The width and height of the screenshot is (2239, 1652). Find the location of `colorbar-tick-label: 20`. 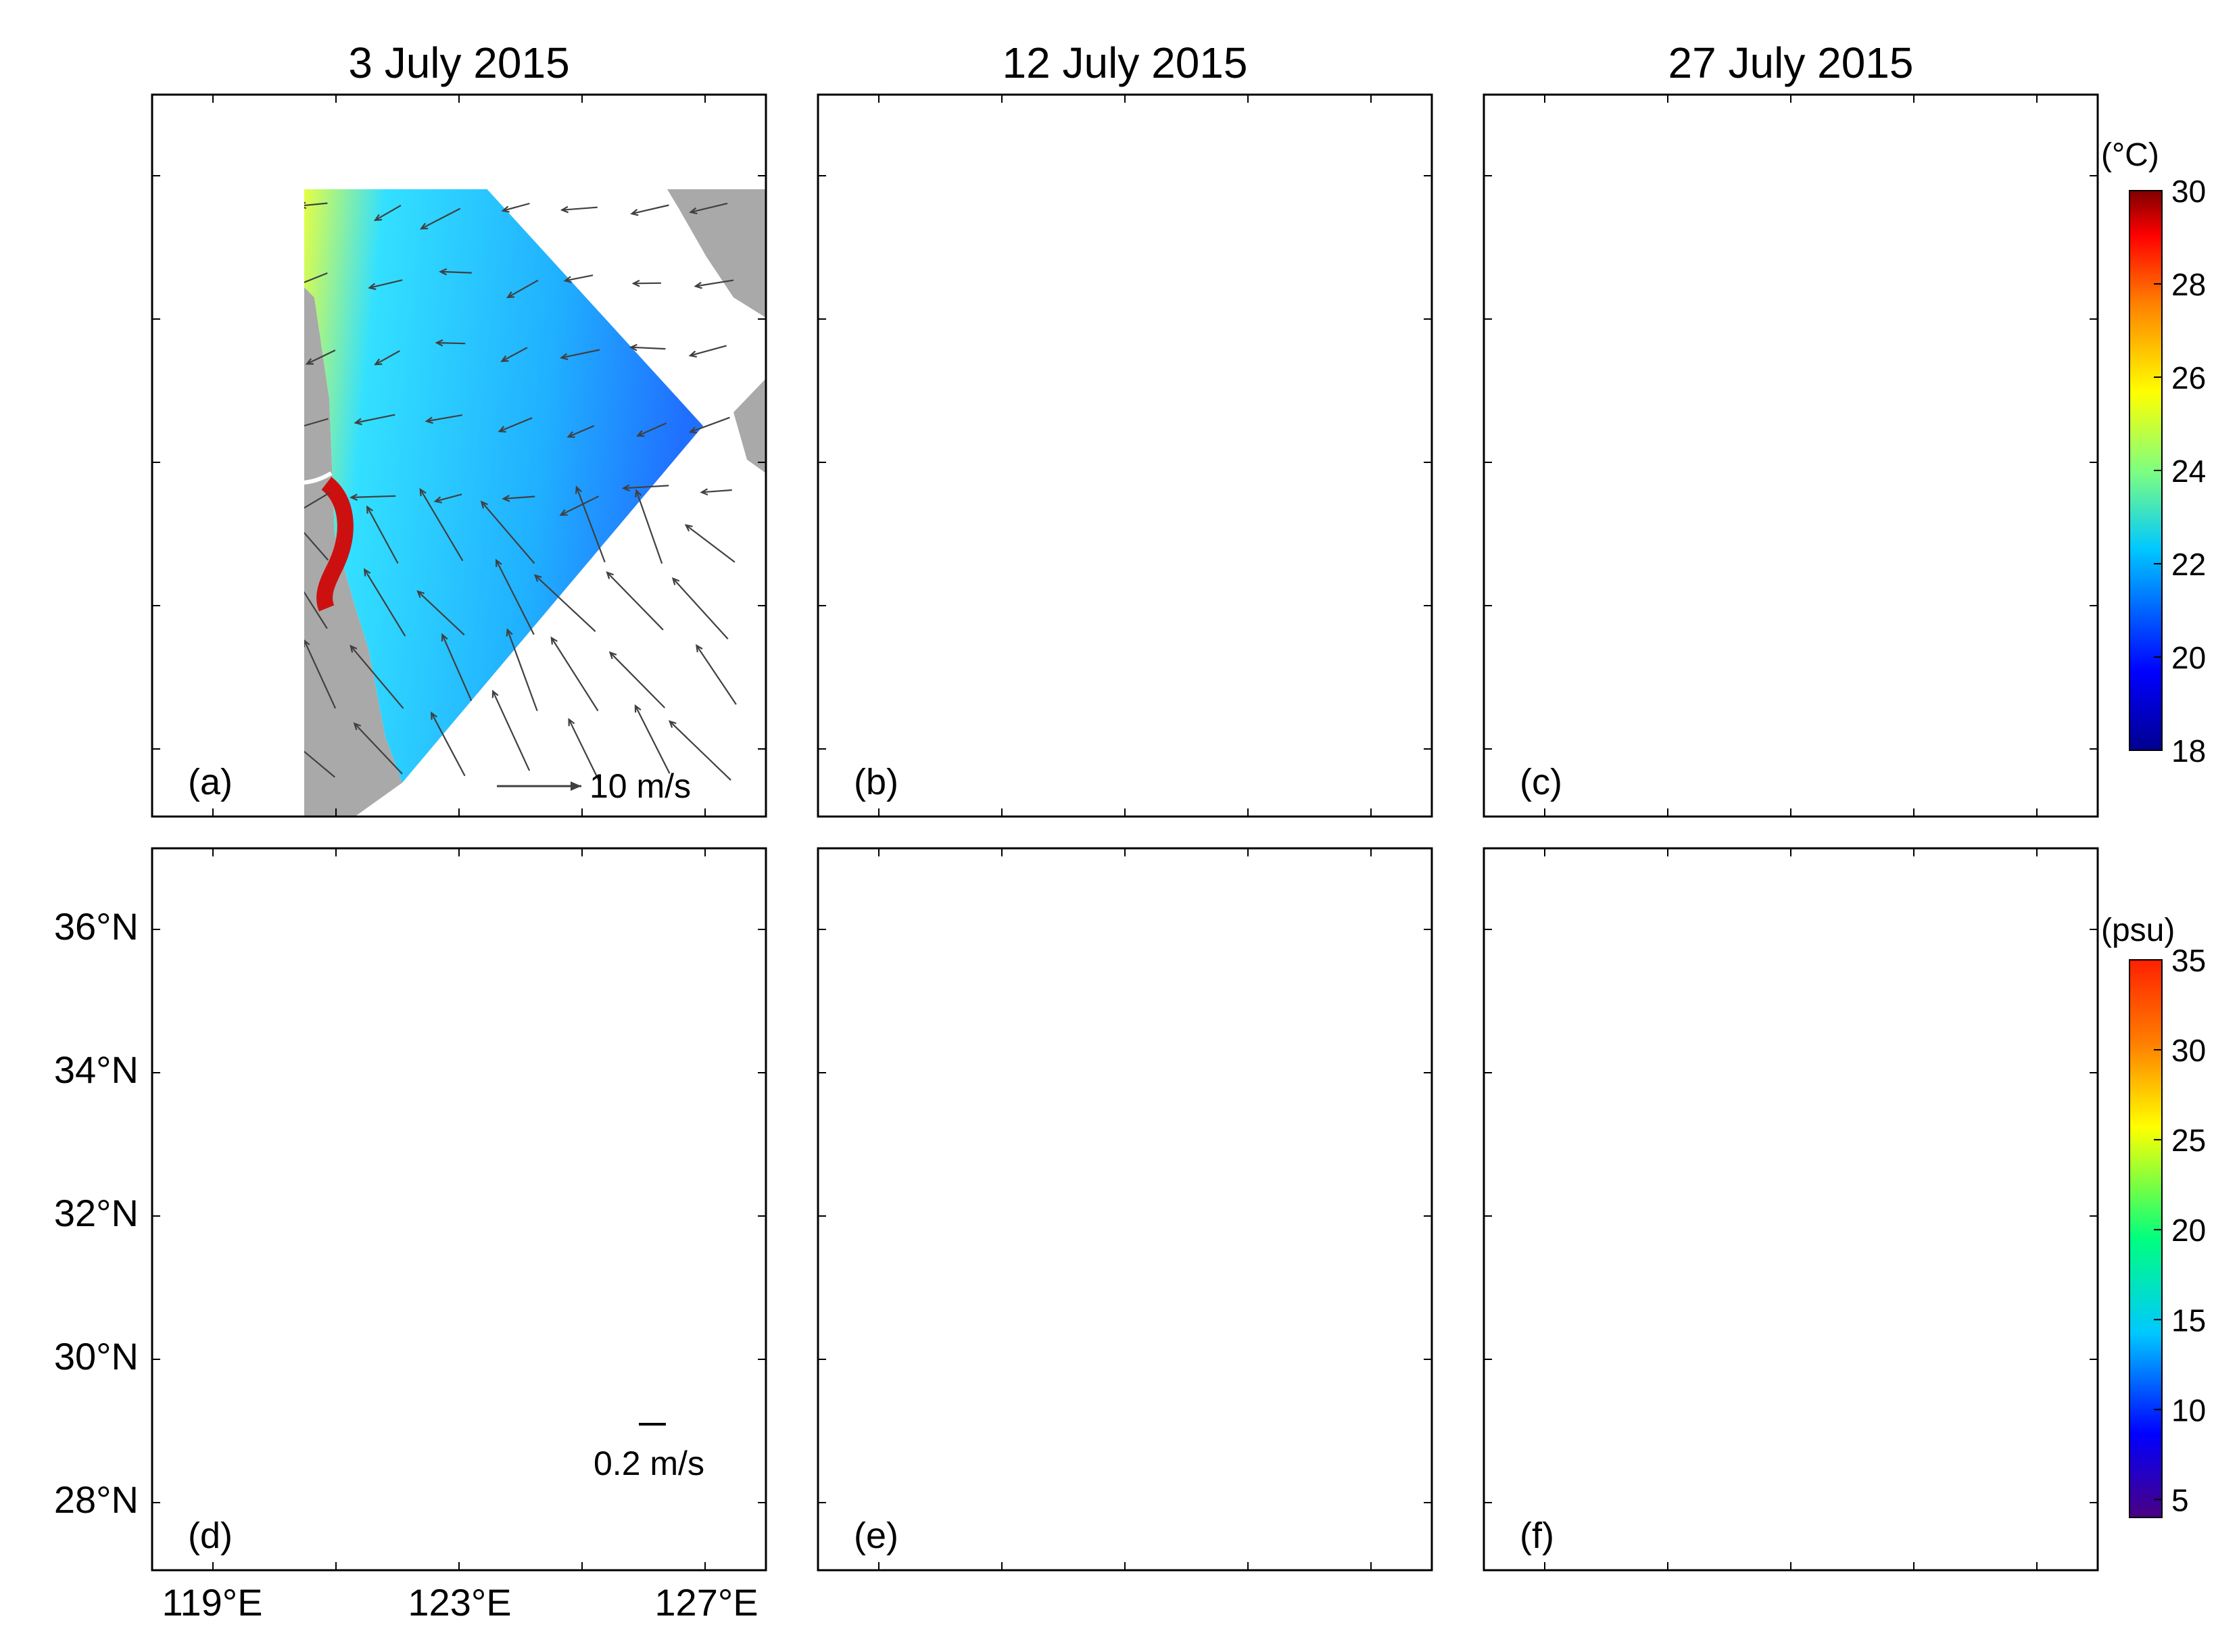

colorbar-tick-label: 20 is located at coordinates (2188, 657).